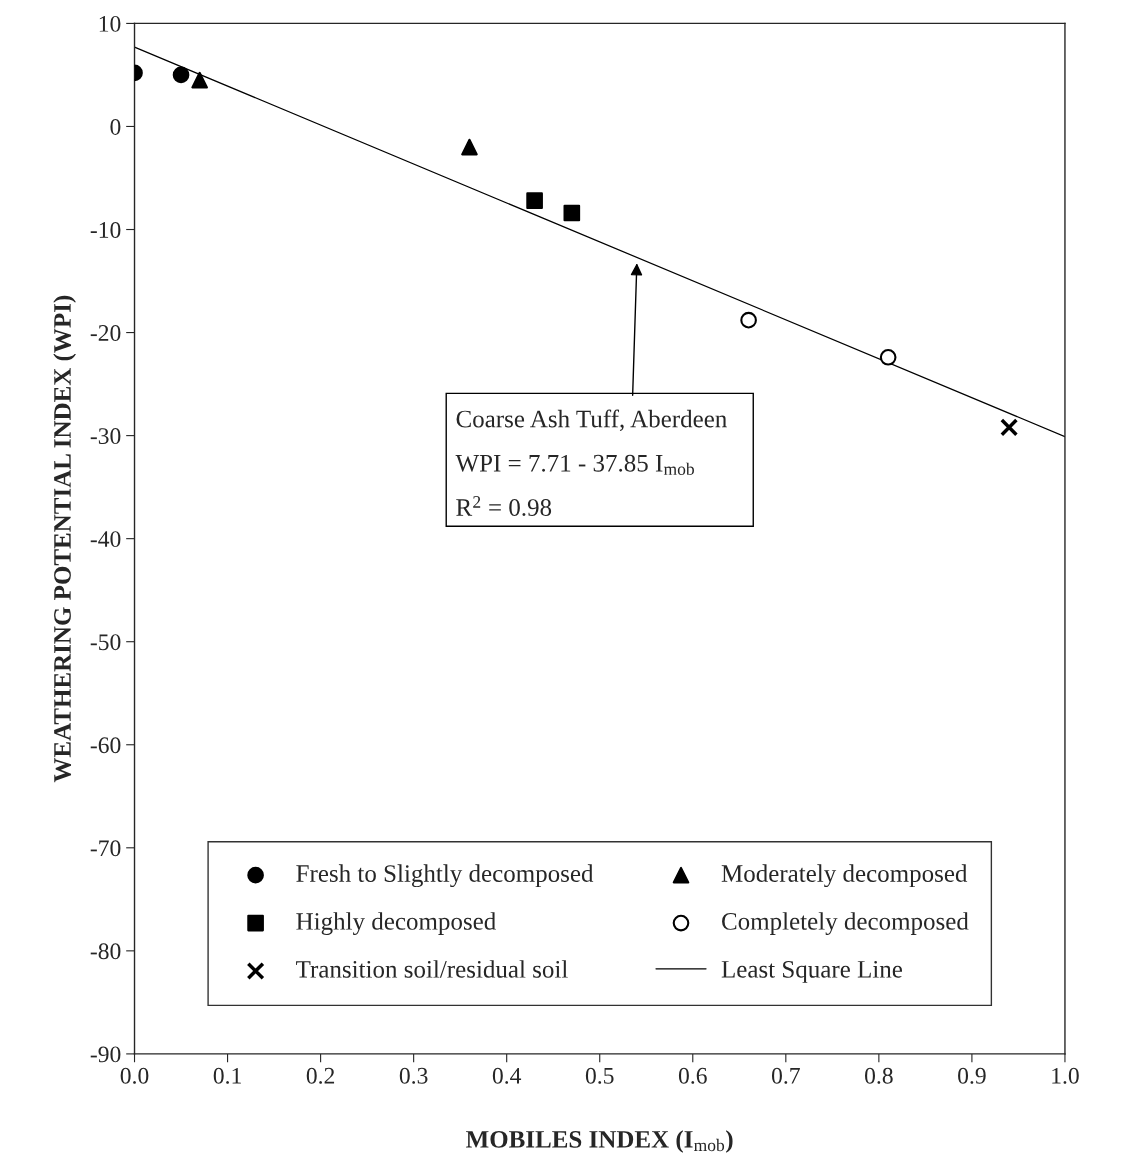  Describe the element at coordinates (599, 1141) in the screenshot. I see `x-axis-title: MOBILES INDEX (I$_{mob}$)` at that location.